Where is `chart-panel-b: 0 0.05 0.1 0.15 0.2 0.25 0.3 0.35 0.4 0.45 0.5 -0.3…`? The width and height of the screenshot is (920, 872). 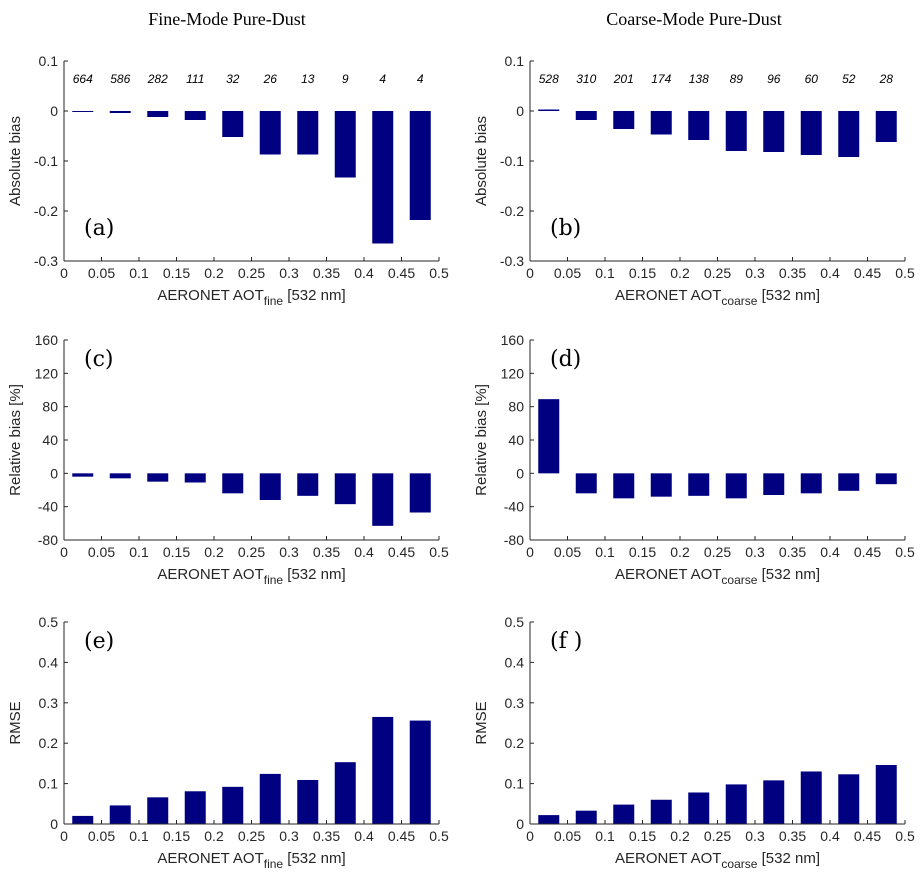
chart-panel-b: 0 0.05 0.1 0.15 0.2 0.25 0.3 0.35 0.4 0.45 0.5 -0.3… is located at coordinates (694, 180).